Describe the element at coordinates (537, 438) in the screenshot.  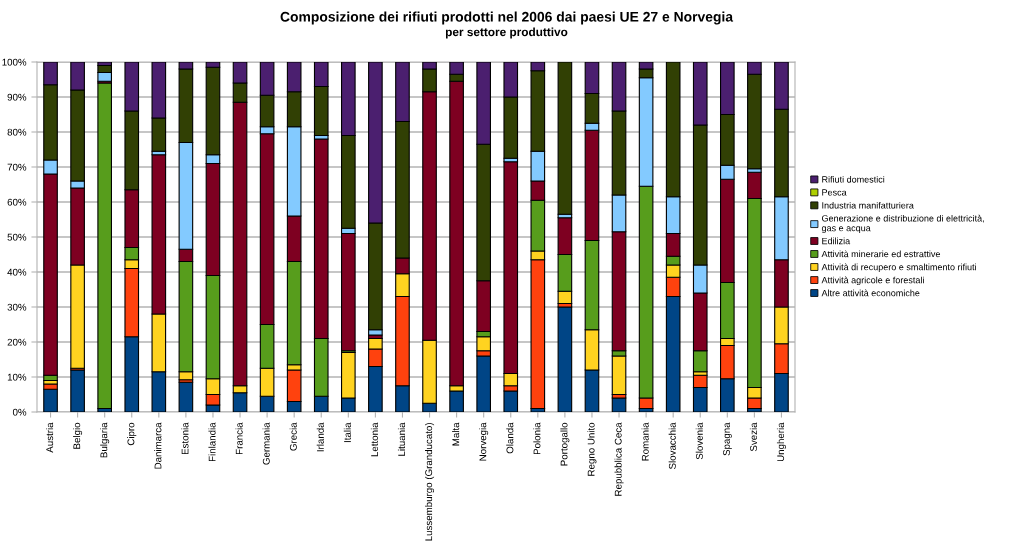
I see `x-tick-label: Polonia` at that location.